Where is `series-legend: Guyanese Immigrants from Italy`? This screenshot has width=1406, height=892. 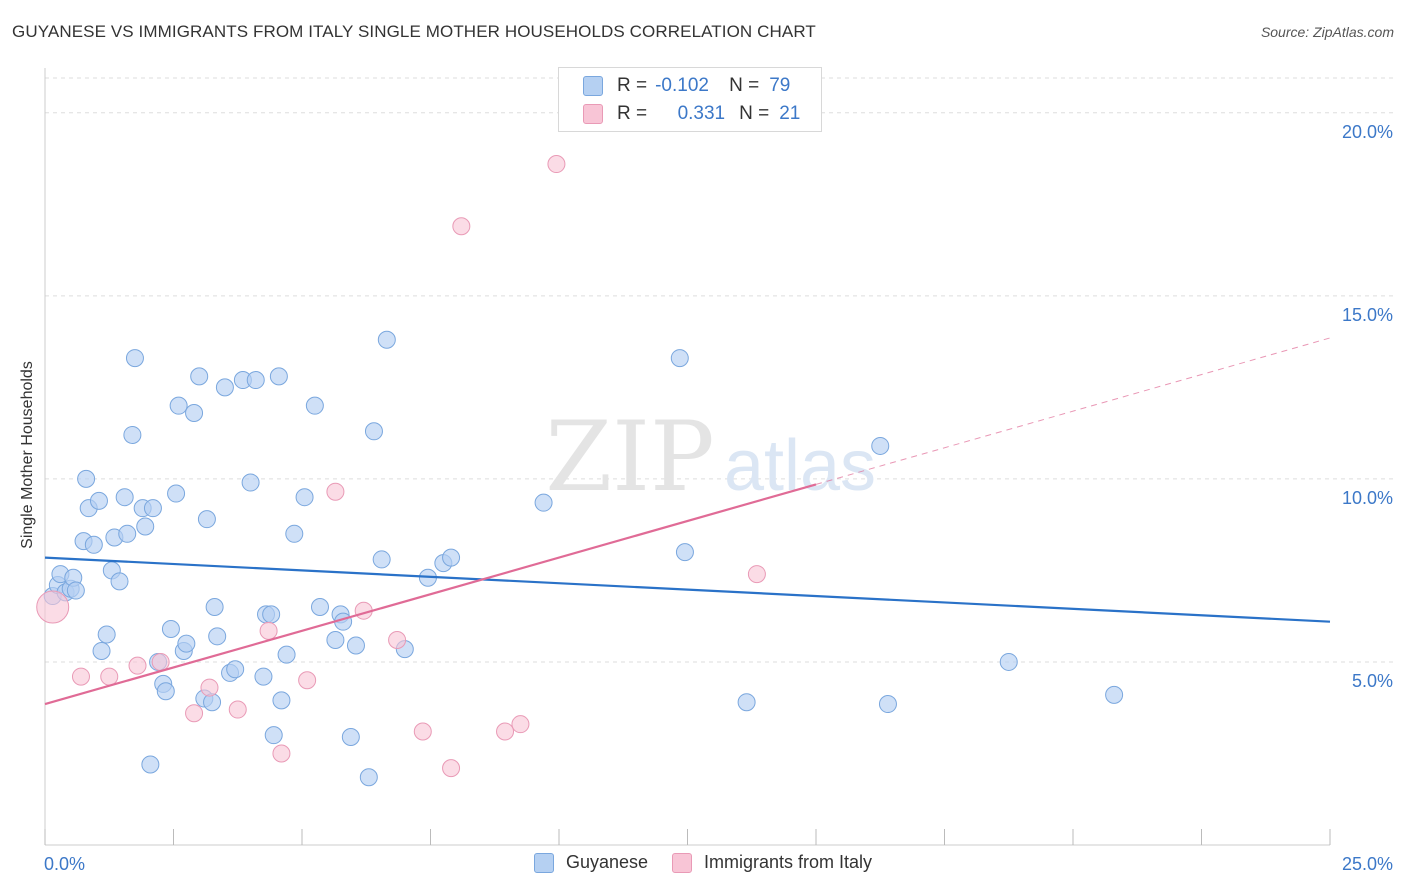
series-legend: Guyanese Immigrants from Italy is located at coordinates (703, 862).